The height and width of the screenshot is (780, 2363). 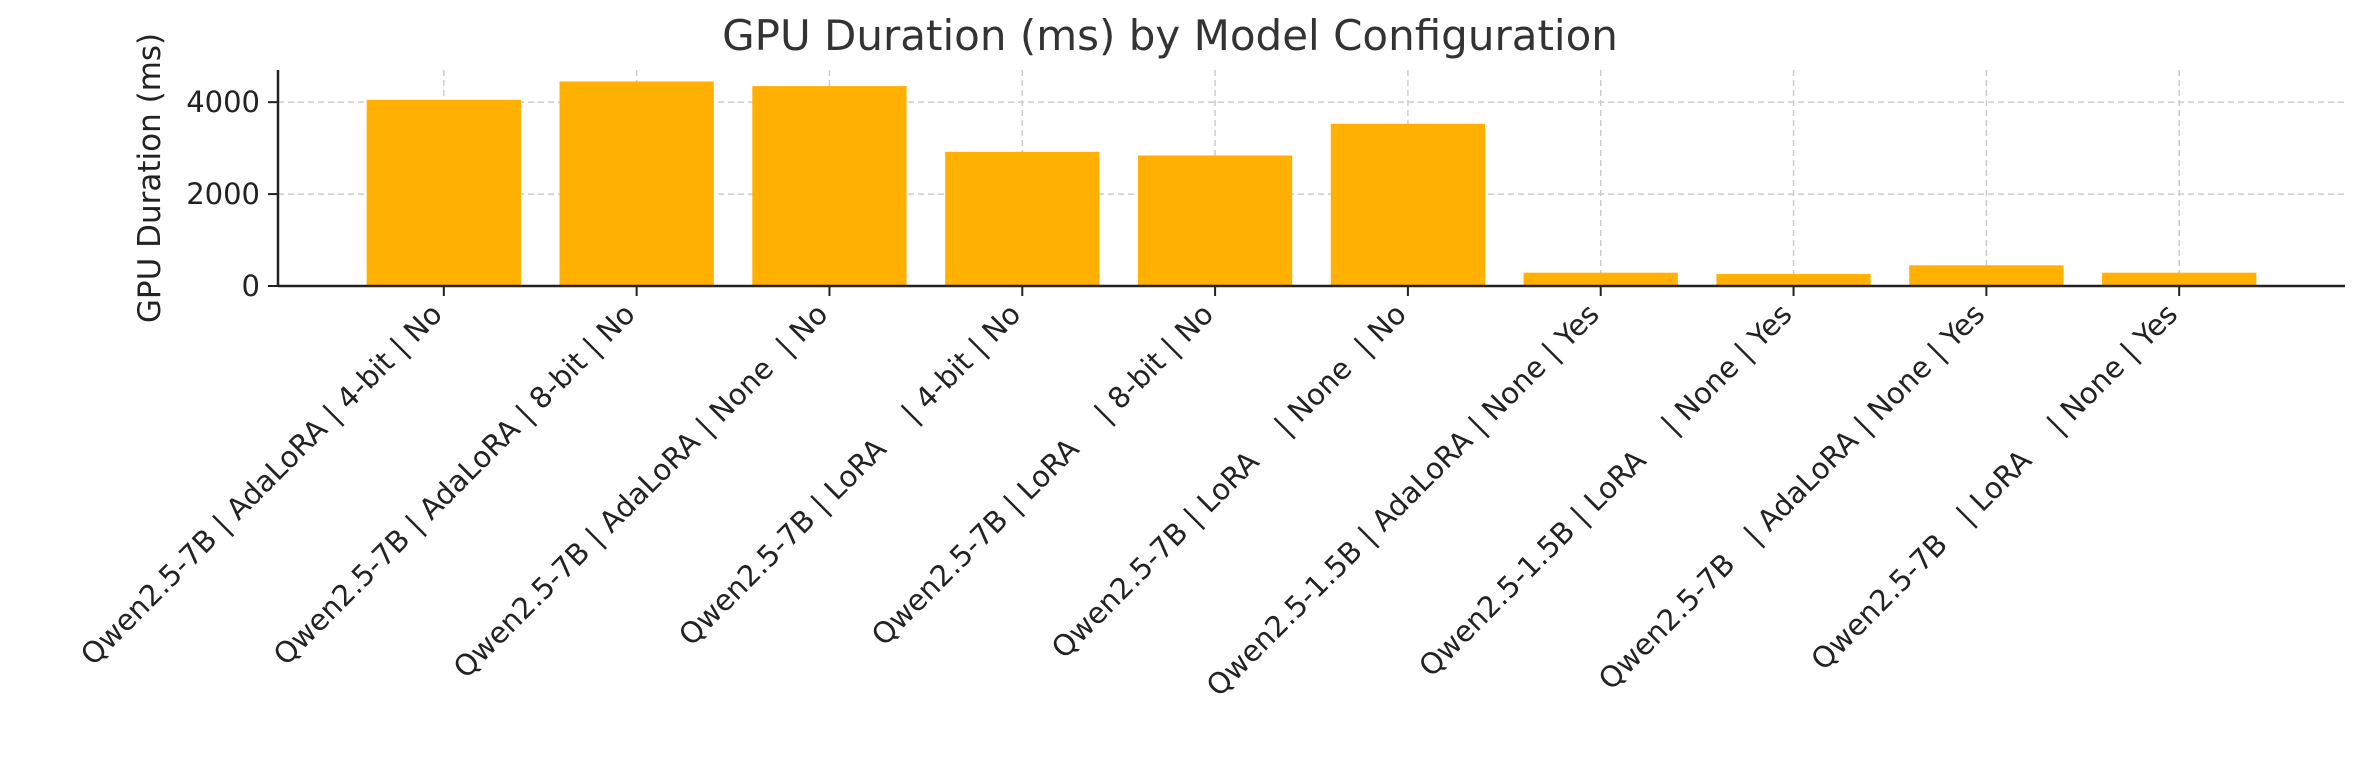 What do you see at coordinates (454, 484) in the screenshot?
I see `x-tick-label: Qwen2.5-7B | AdaLoRA | 8-bit | No` at bounding box center [454, 484].